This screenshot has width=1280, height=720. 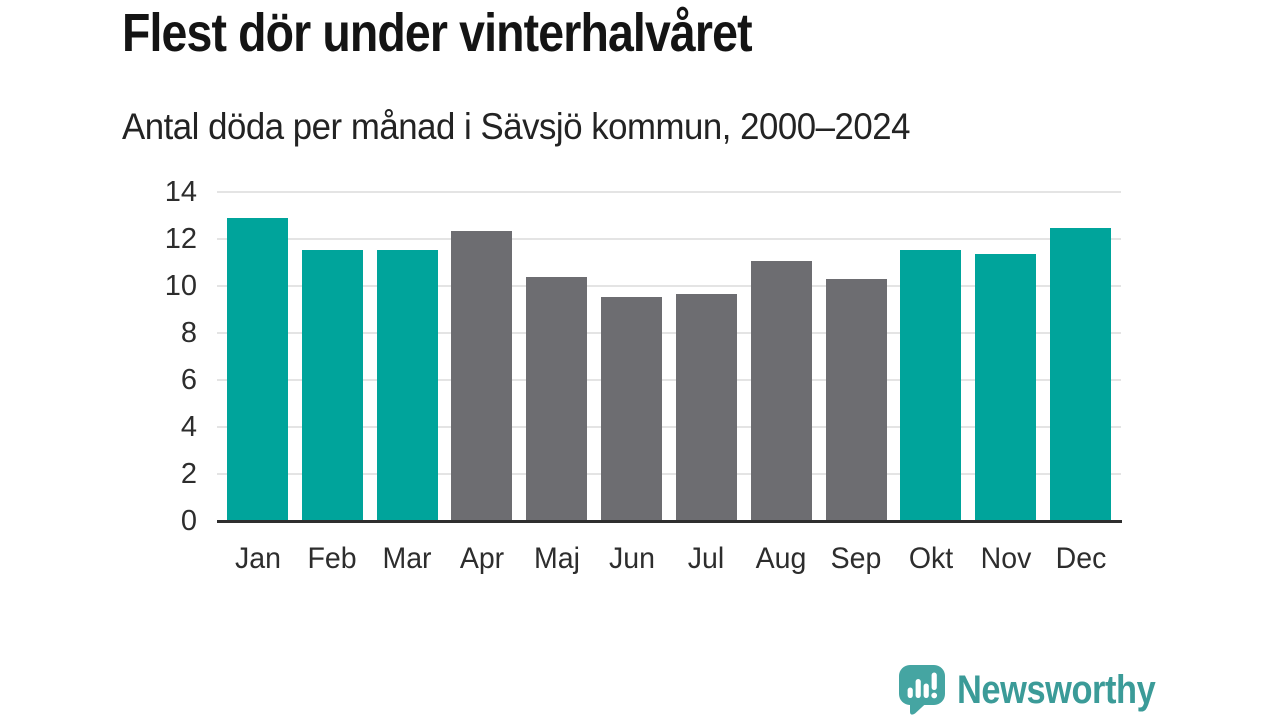 I want to click on logo-bubble-shape, so click(x=922, y=685).